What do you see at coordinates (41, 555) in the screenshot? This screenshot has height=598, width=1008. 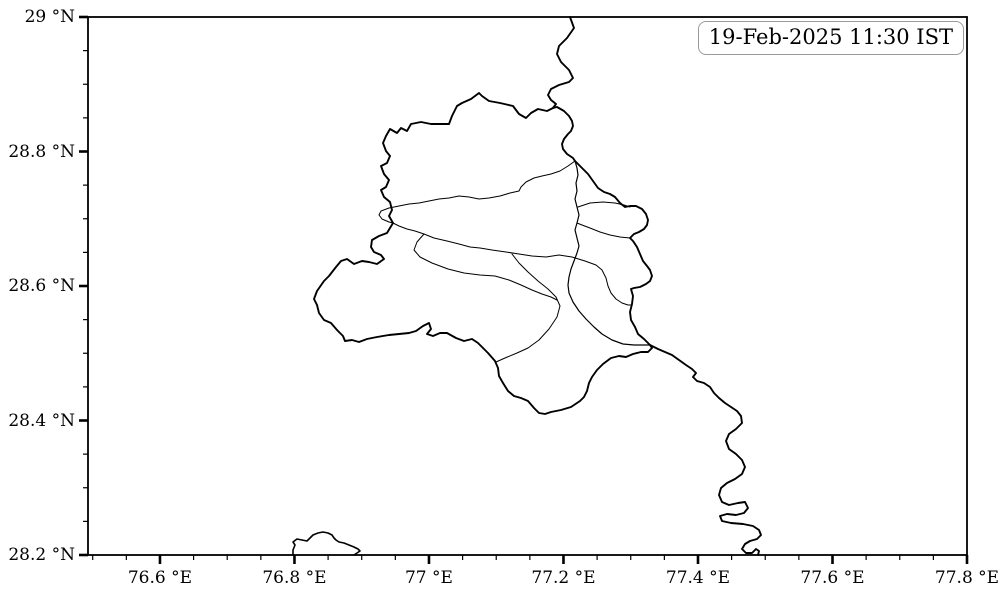 I see `y-tick-label: 28.2 °N` at bounding box center [41, 555].